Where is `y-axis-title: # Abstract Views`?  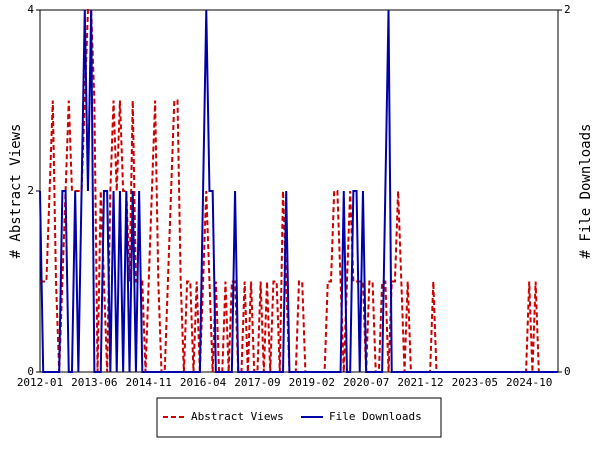 y-axis-title: # Abstract Views is located at coordinates (16, 191).